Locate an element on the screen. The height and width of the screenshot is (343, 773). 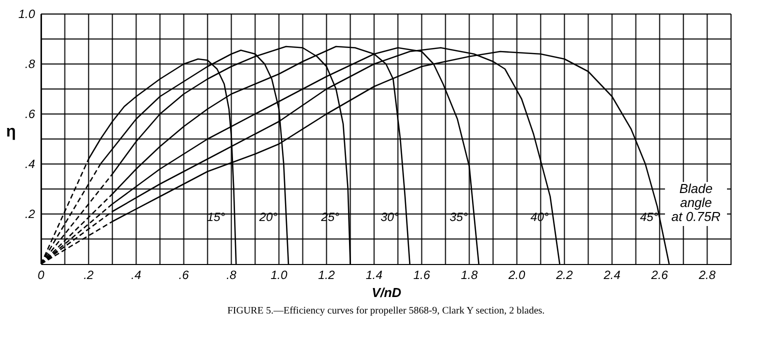
x-tick-label: 1.2 is located at coordinates (327, 275).